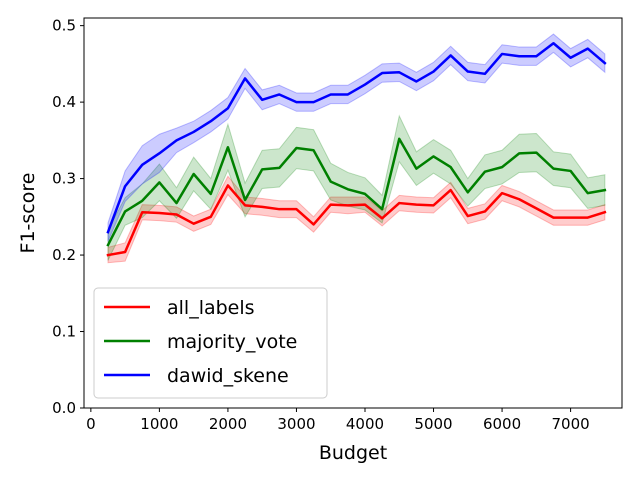  Describe the element at coordinates (159, 424) in the screenshot. I see `x-tick-label: 1000` at that location.